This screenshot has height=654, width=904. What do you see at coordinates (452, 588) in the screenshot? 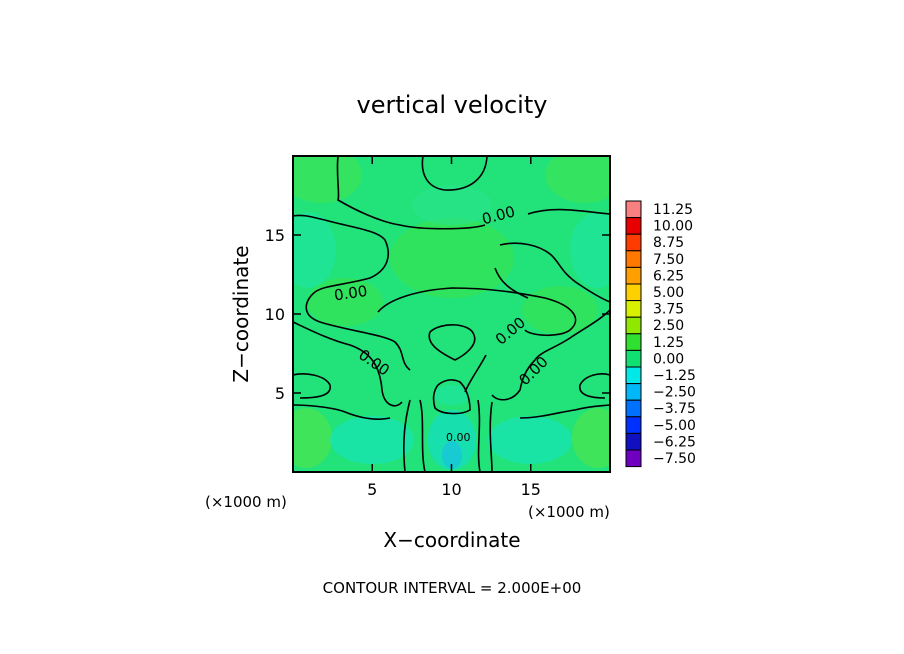
I see `contour-interval-note: CONTOUR INTERVAL = 2.000E+00` at bounding box center [452, 588].